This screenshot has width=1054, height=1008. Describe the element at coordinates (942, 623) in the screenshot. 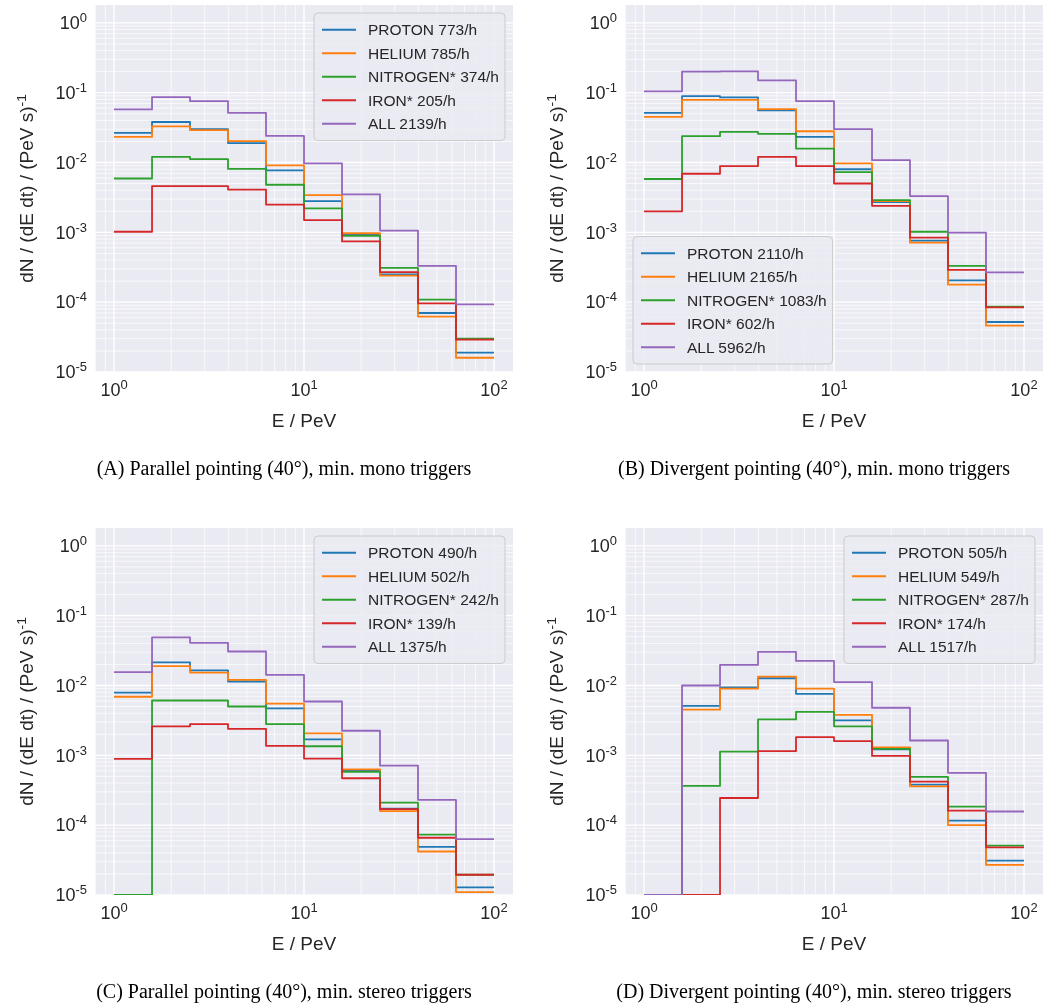

I see `legend-label: IRON* 174/h` at that location.